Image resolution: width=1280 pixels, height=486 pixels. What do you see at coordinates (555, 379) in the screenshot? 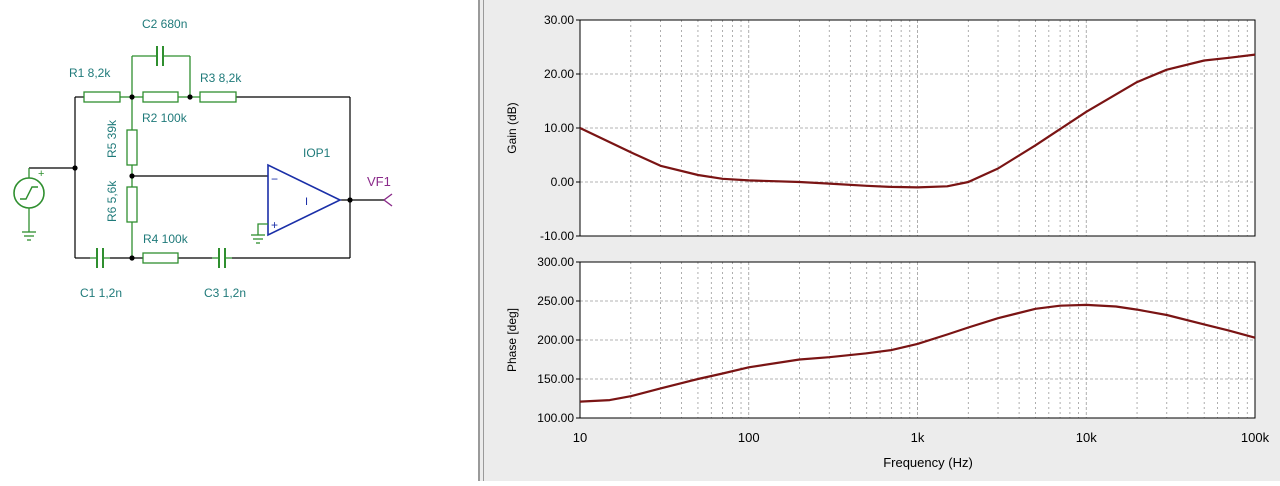
I see `y-tick-label: 150.00` at bounding box center [555, 379].